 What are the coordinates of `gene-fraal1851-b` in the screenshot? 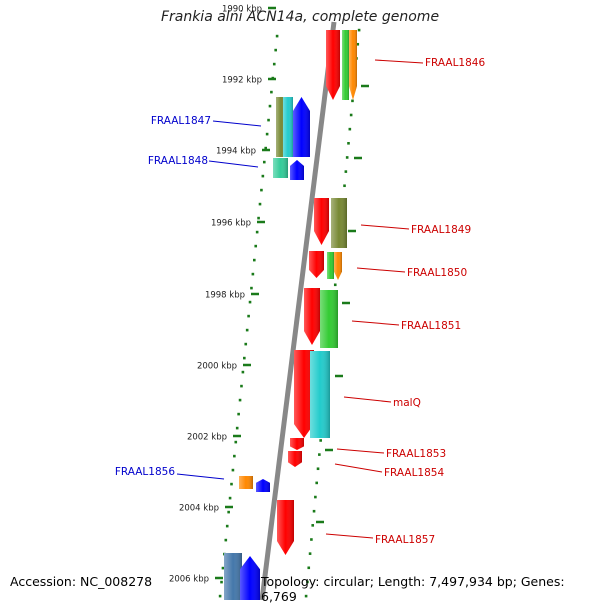 It's located at (329, 319).